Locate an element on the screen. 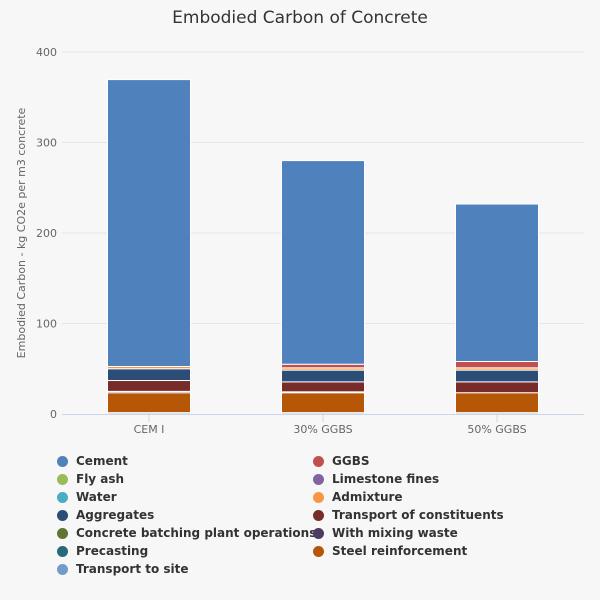 This screenshot has height=600, width=600. legend-item: Fly ash is located at coordinates (90, 479).